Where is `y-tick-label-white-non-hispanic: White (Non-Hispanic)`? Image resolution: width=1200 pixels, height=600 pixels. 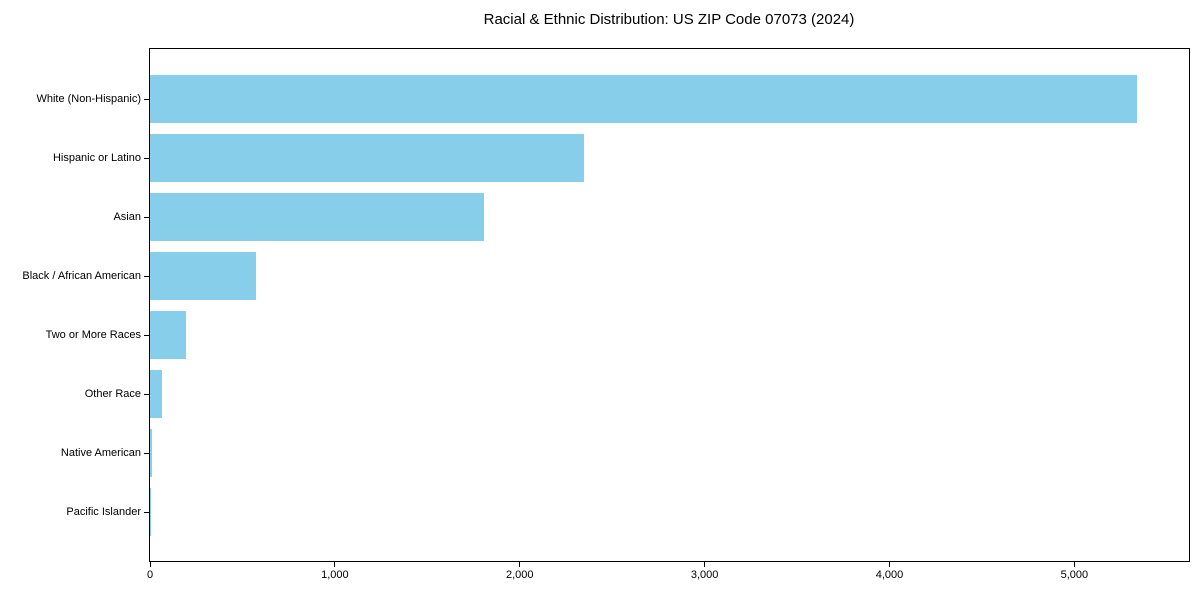
y-tick-label-white-non-hispanic: White (Non-Hispanic) is located at coordinates (88, 98).